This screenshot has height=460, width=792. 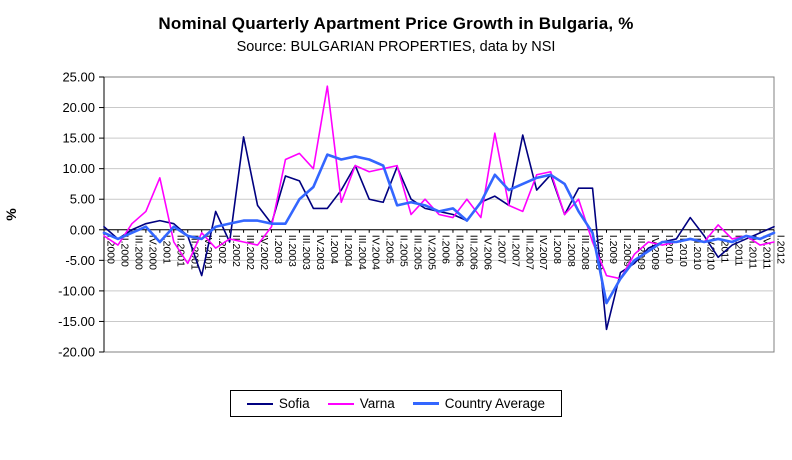 What do you see at coordinates (78, 168) in the screenshot?
I see `svg-text: 10.00` at bounding box center [78, 168].